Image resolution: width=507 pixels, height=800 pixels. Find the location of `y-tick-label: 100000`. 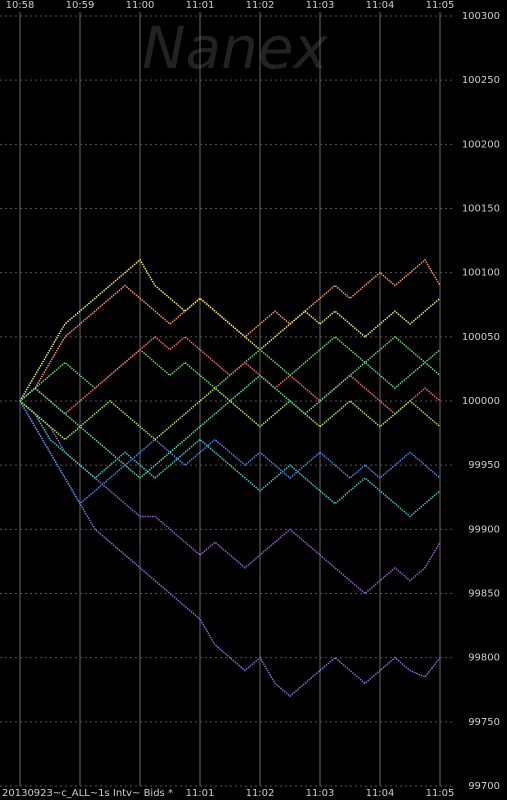

y-tick-label: 100000 is located at coordinates (481, 401).